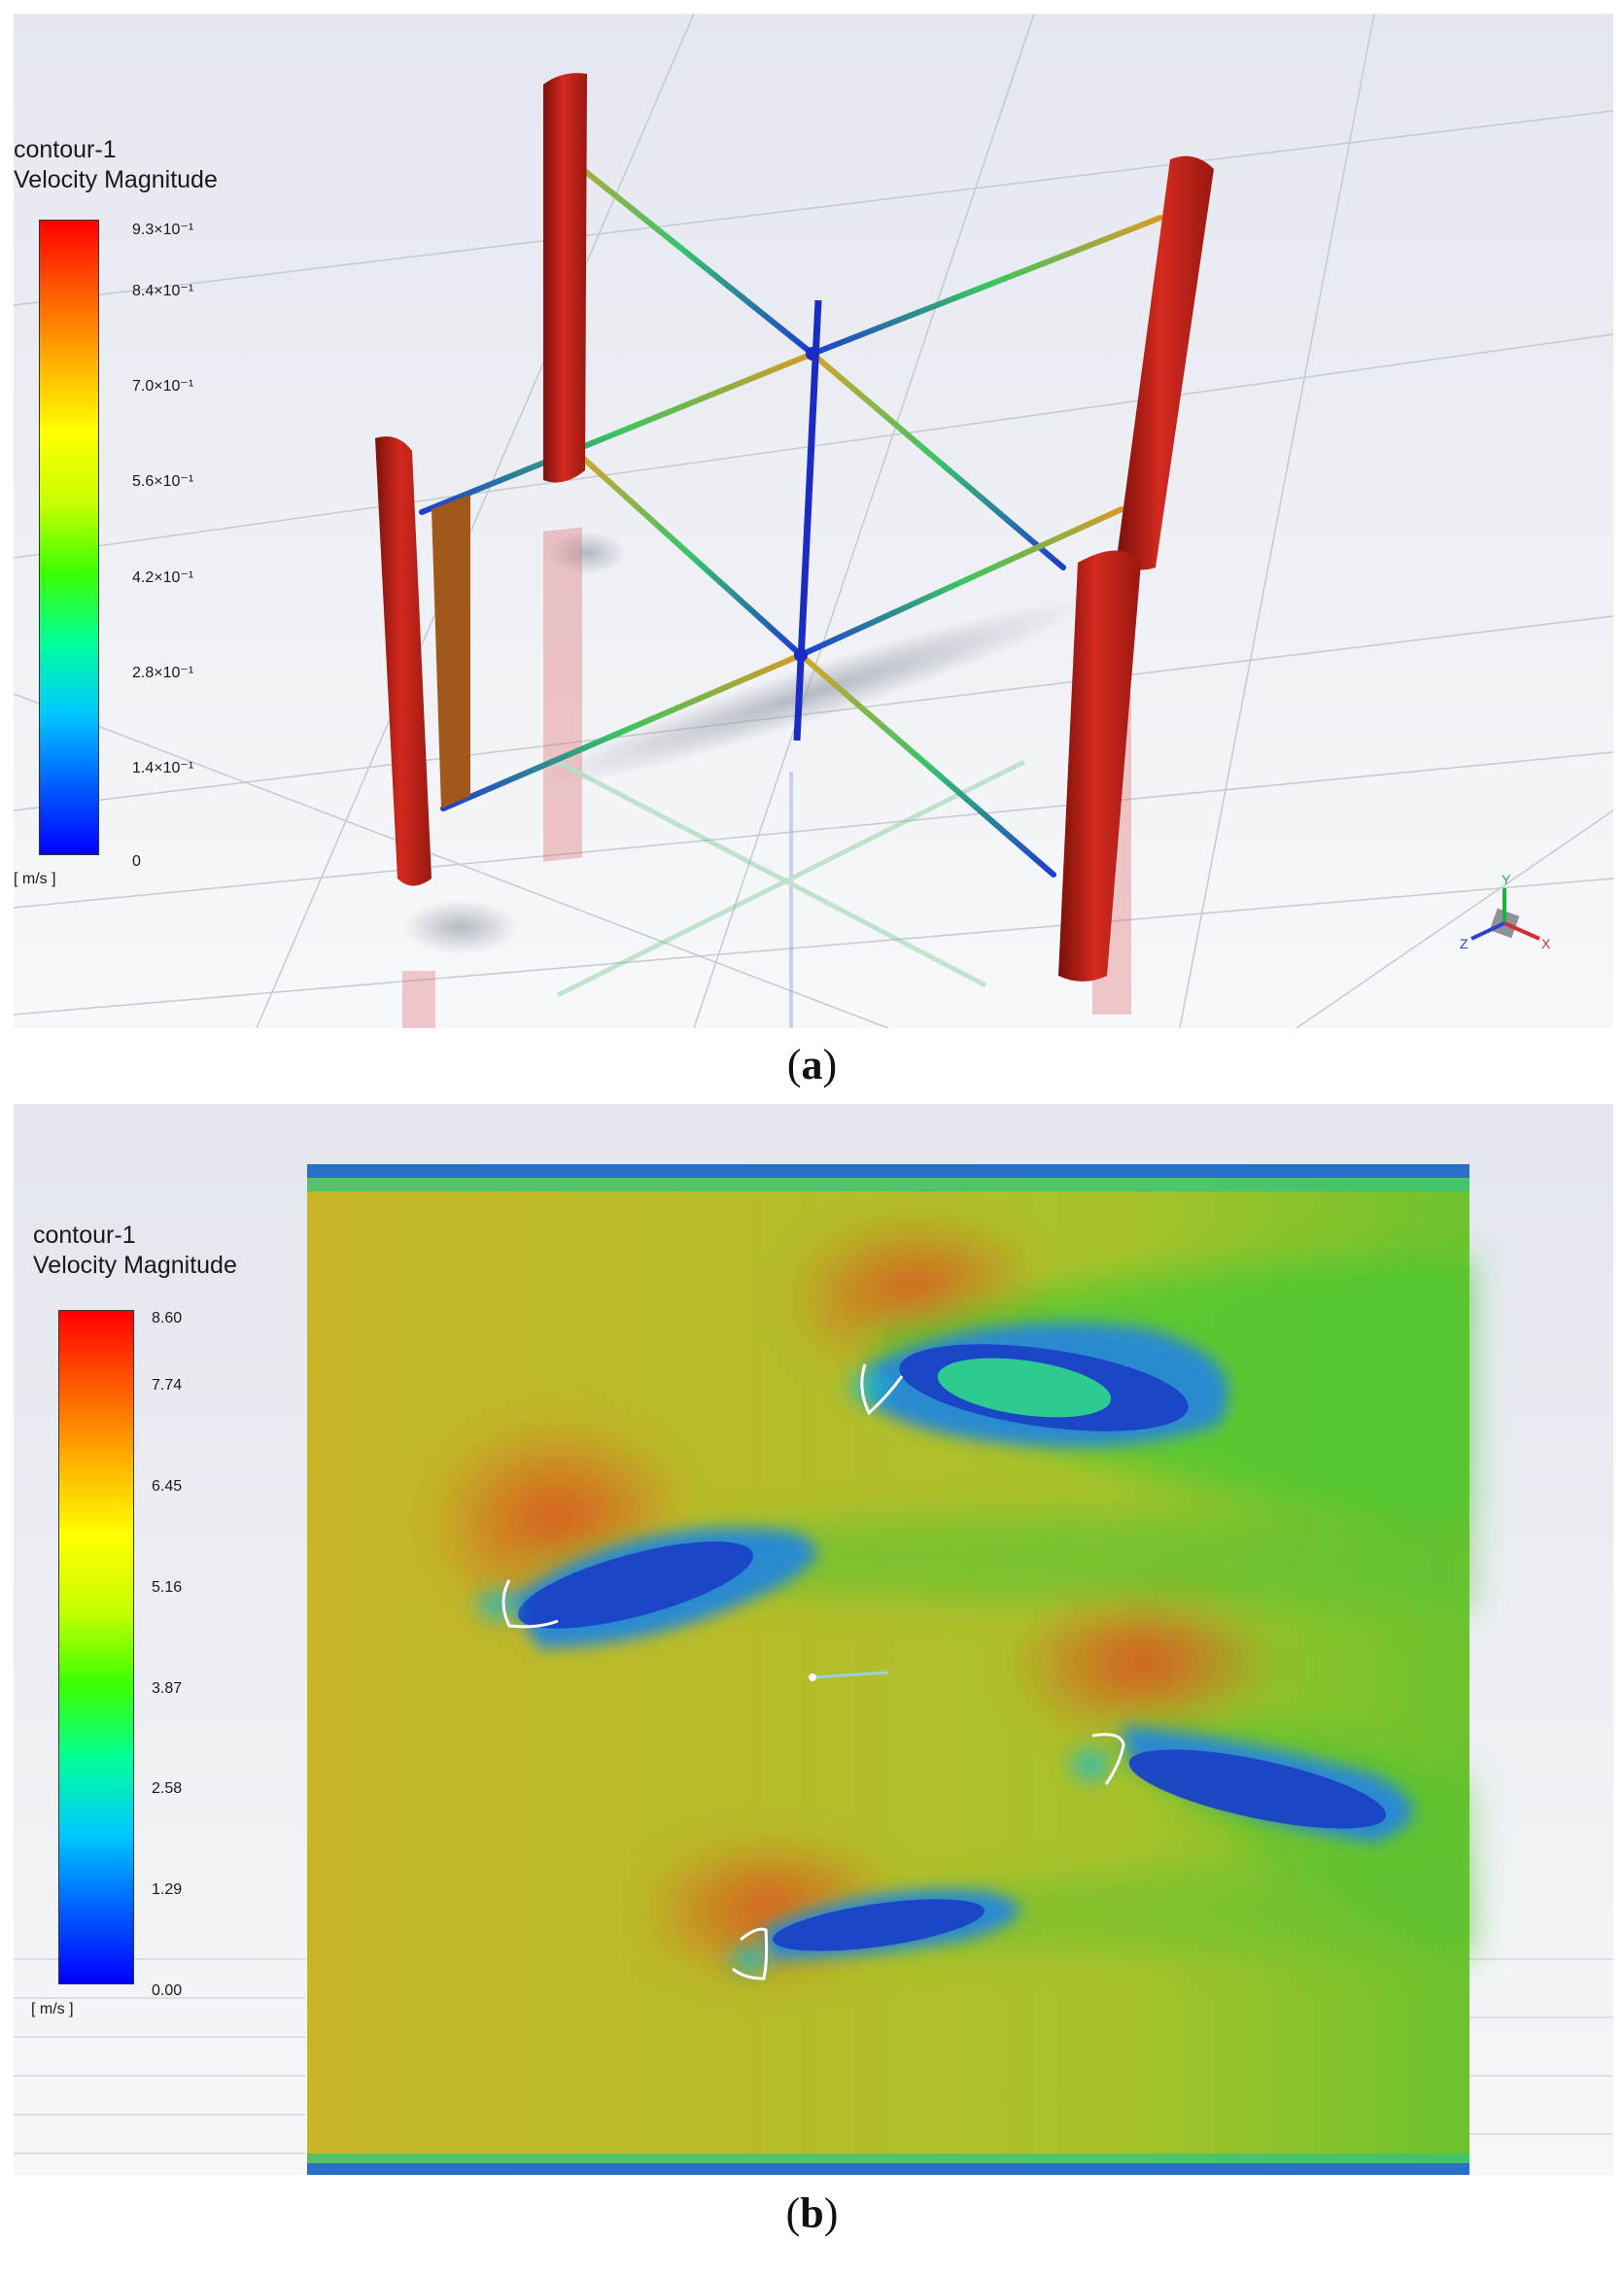 The width and height of the screenshot is (1624, 2274). I want to click on legend-a: contour-1 Velocity Magnitude, so click(116, 165).